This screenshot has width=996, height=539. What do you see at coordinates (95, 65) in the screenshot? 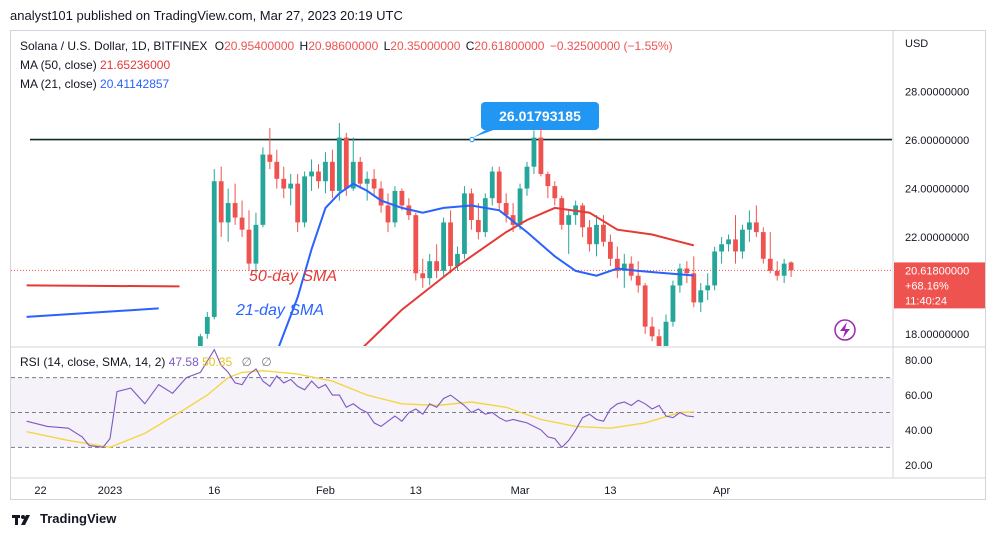
I see `ma50-legend: MA (50, close) 21.65236000` at bounding box center [95, 65].